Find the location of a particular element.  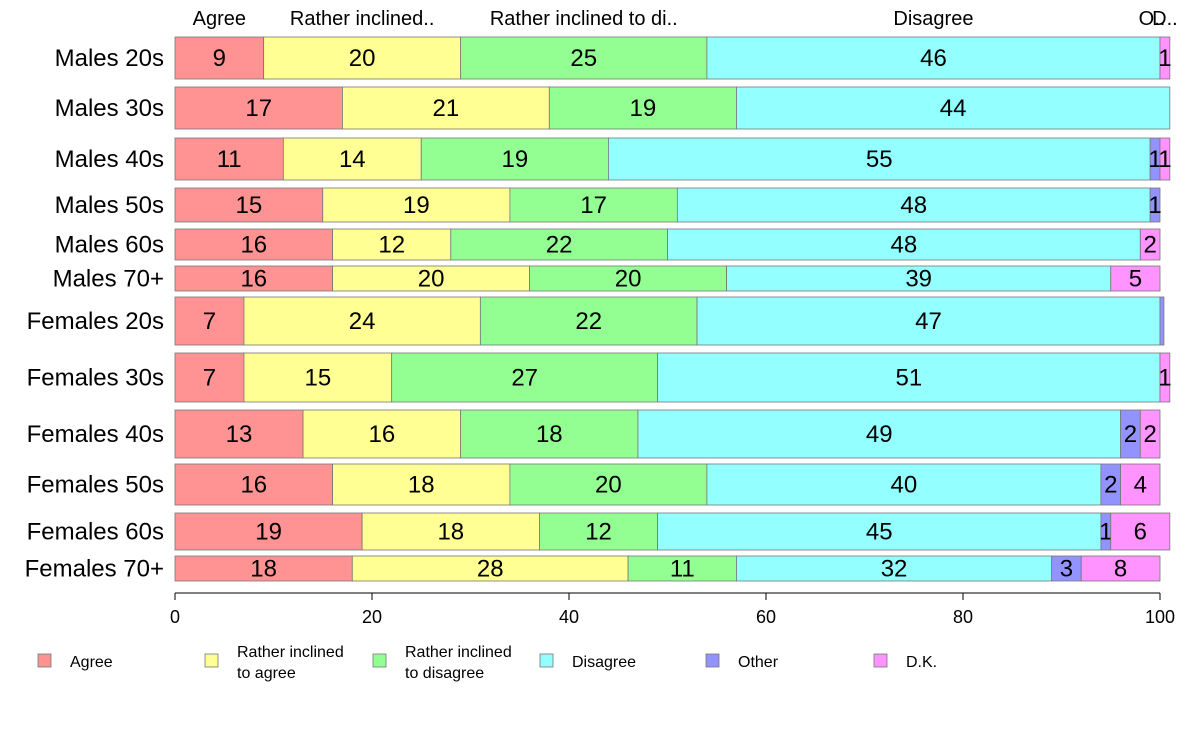

value-label: 13 is located at coordinates (239, 434).